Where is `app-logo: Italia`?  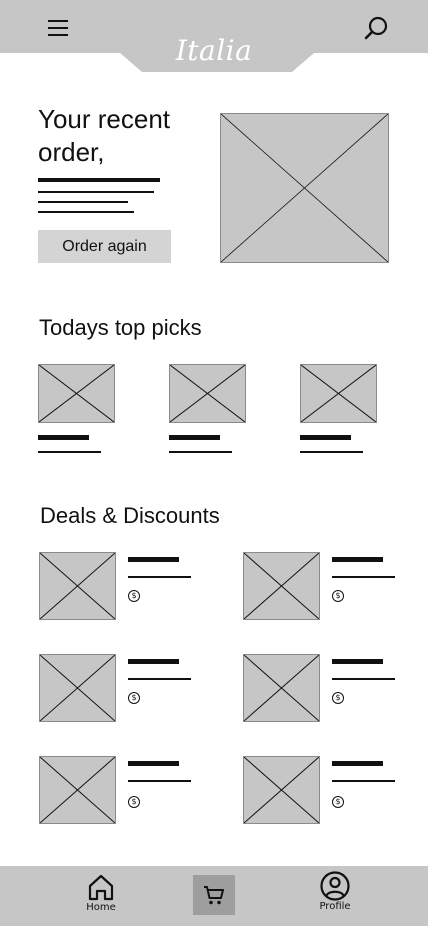
app-logo: Italia is located at coordinates (214, 50).